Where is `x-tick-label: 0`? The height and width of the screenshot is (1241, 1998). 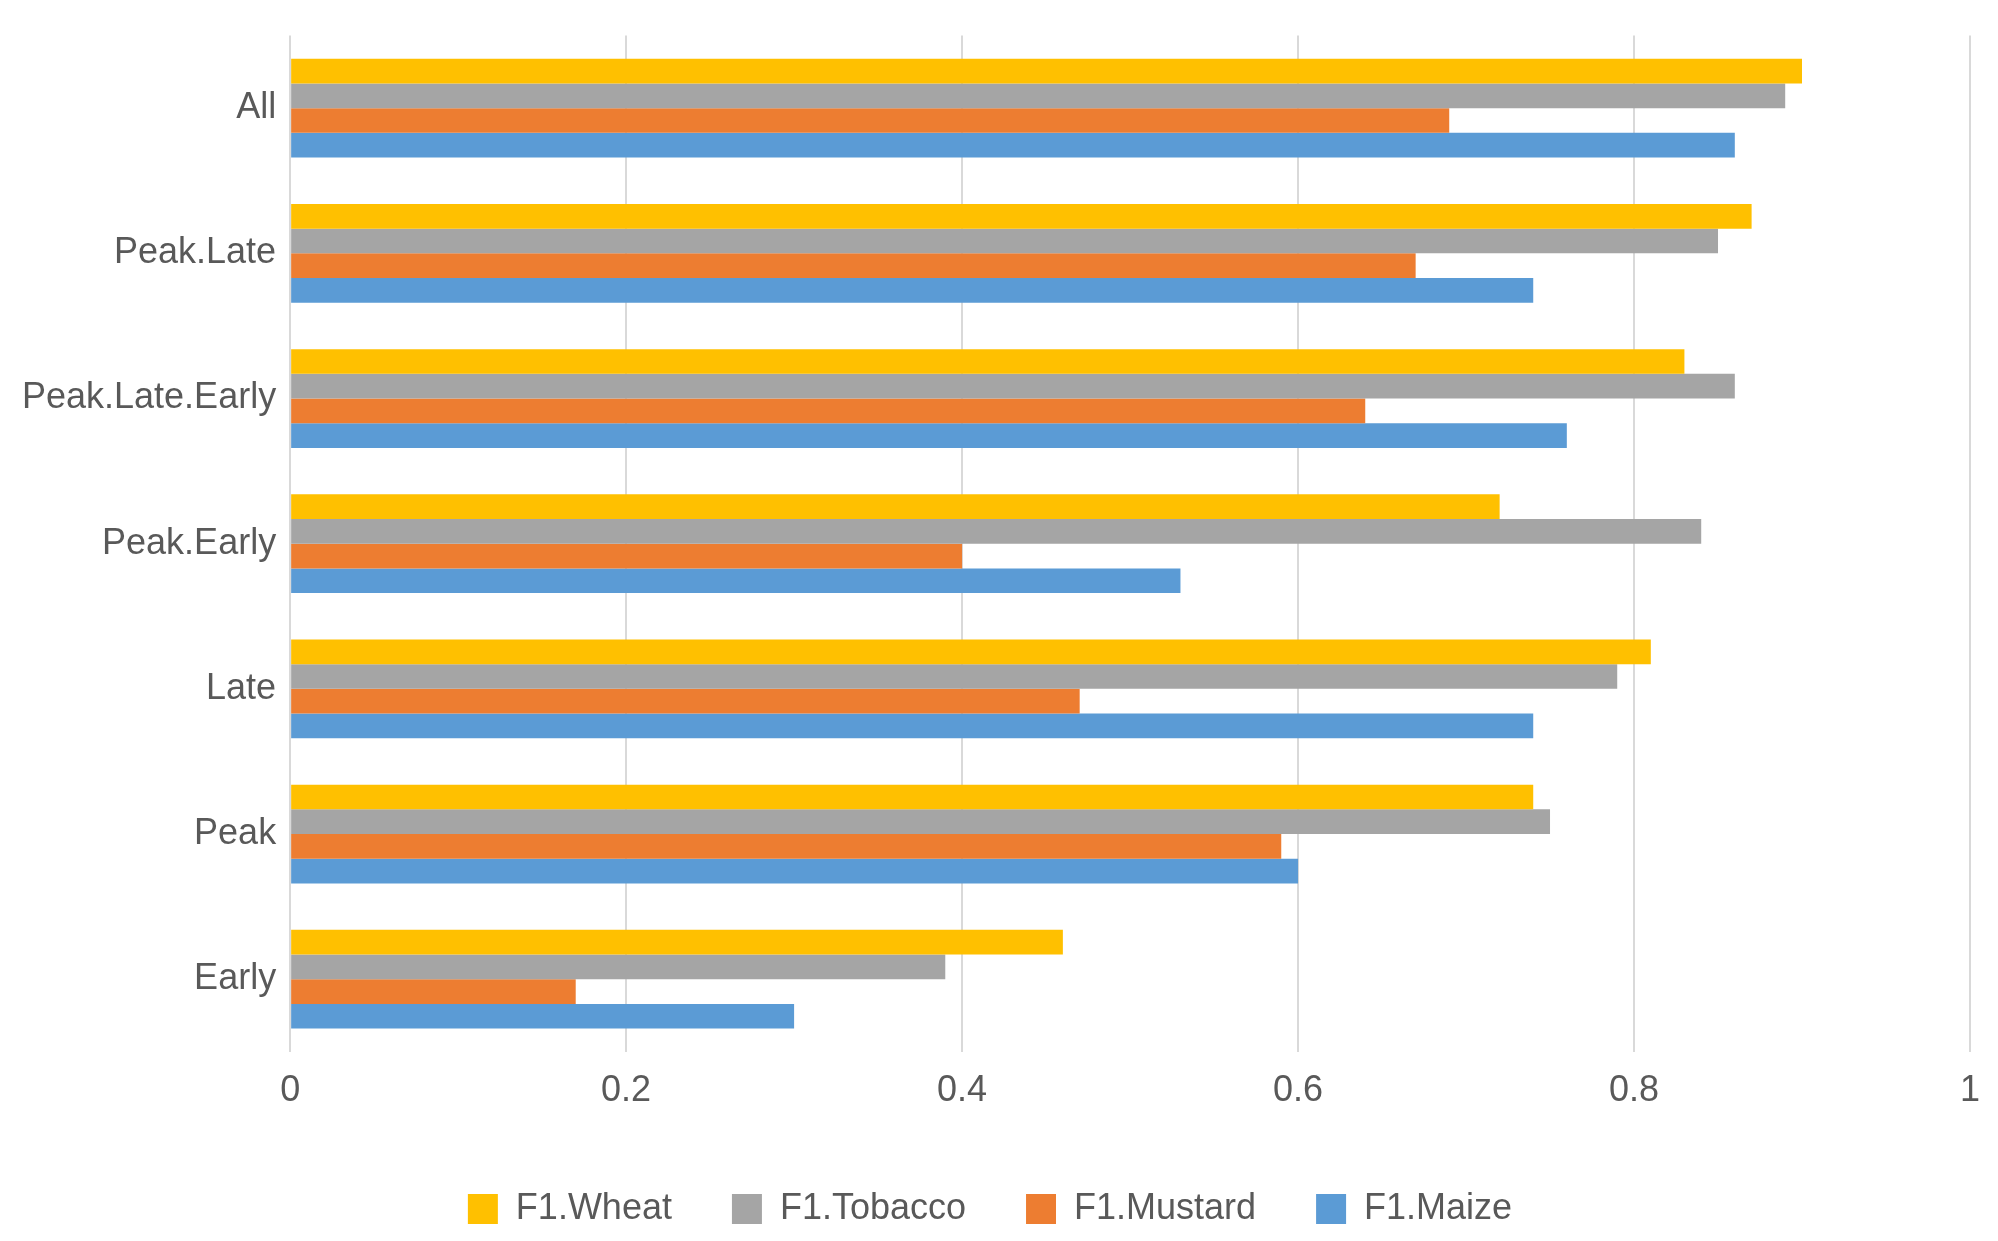 x-tick-label: 0 is located at coordinates (290, 1089).